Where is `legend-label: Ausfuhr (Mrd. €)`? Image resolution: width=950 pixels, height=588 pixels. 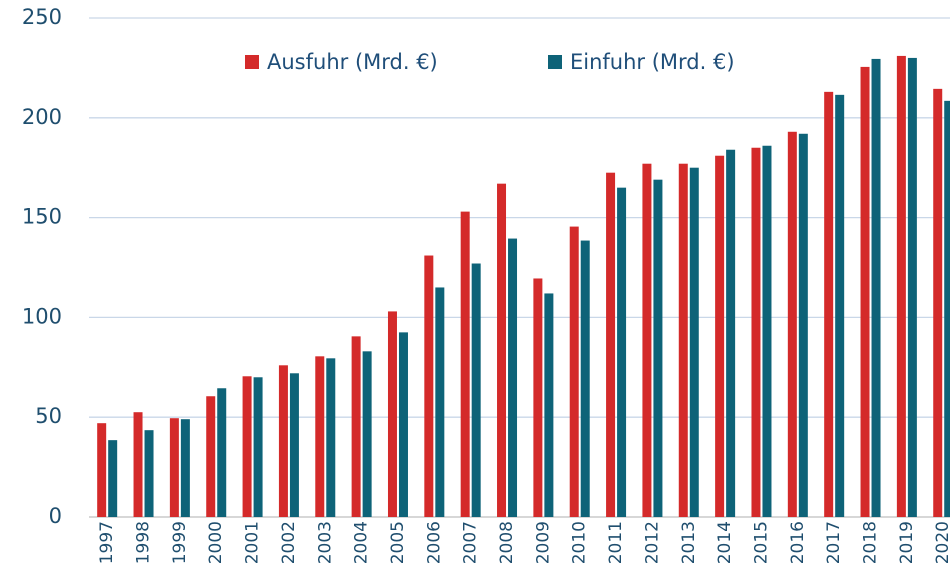
legend-label: Ausfuhr (Mrd. €) is located at coordinates (352, 62).